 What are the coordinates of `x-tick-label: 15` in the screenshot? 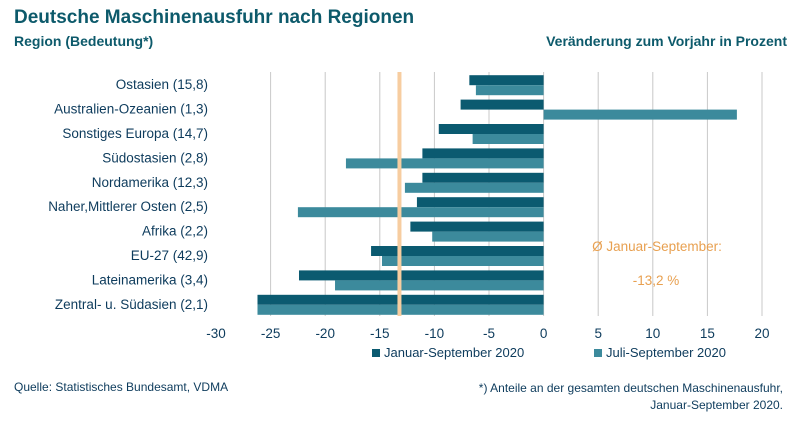 It's located at (707, 333).